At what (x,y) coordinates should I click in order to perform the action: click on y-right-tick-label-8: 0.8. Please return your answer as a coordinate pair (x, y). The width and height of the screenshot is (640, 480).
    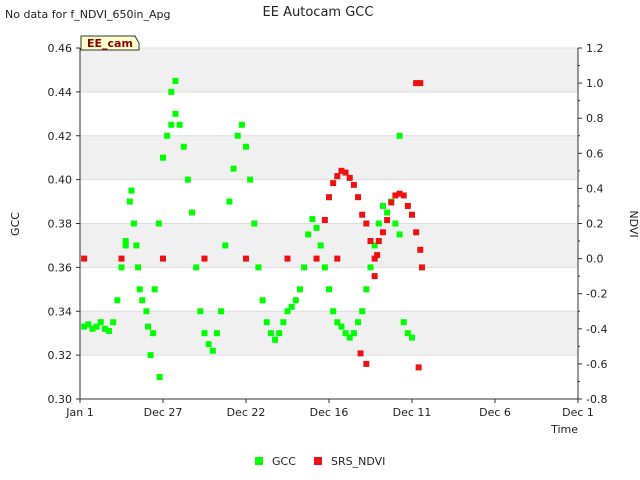
    Looking at the image, I should click on (595, 118).